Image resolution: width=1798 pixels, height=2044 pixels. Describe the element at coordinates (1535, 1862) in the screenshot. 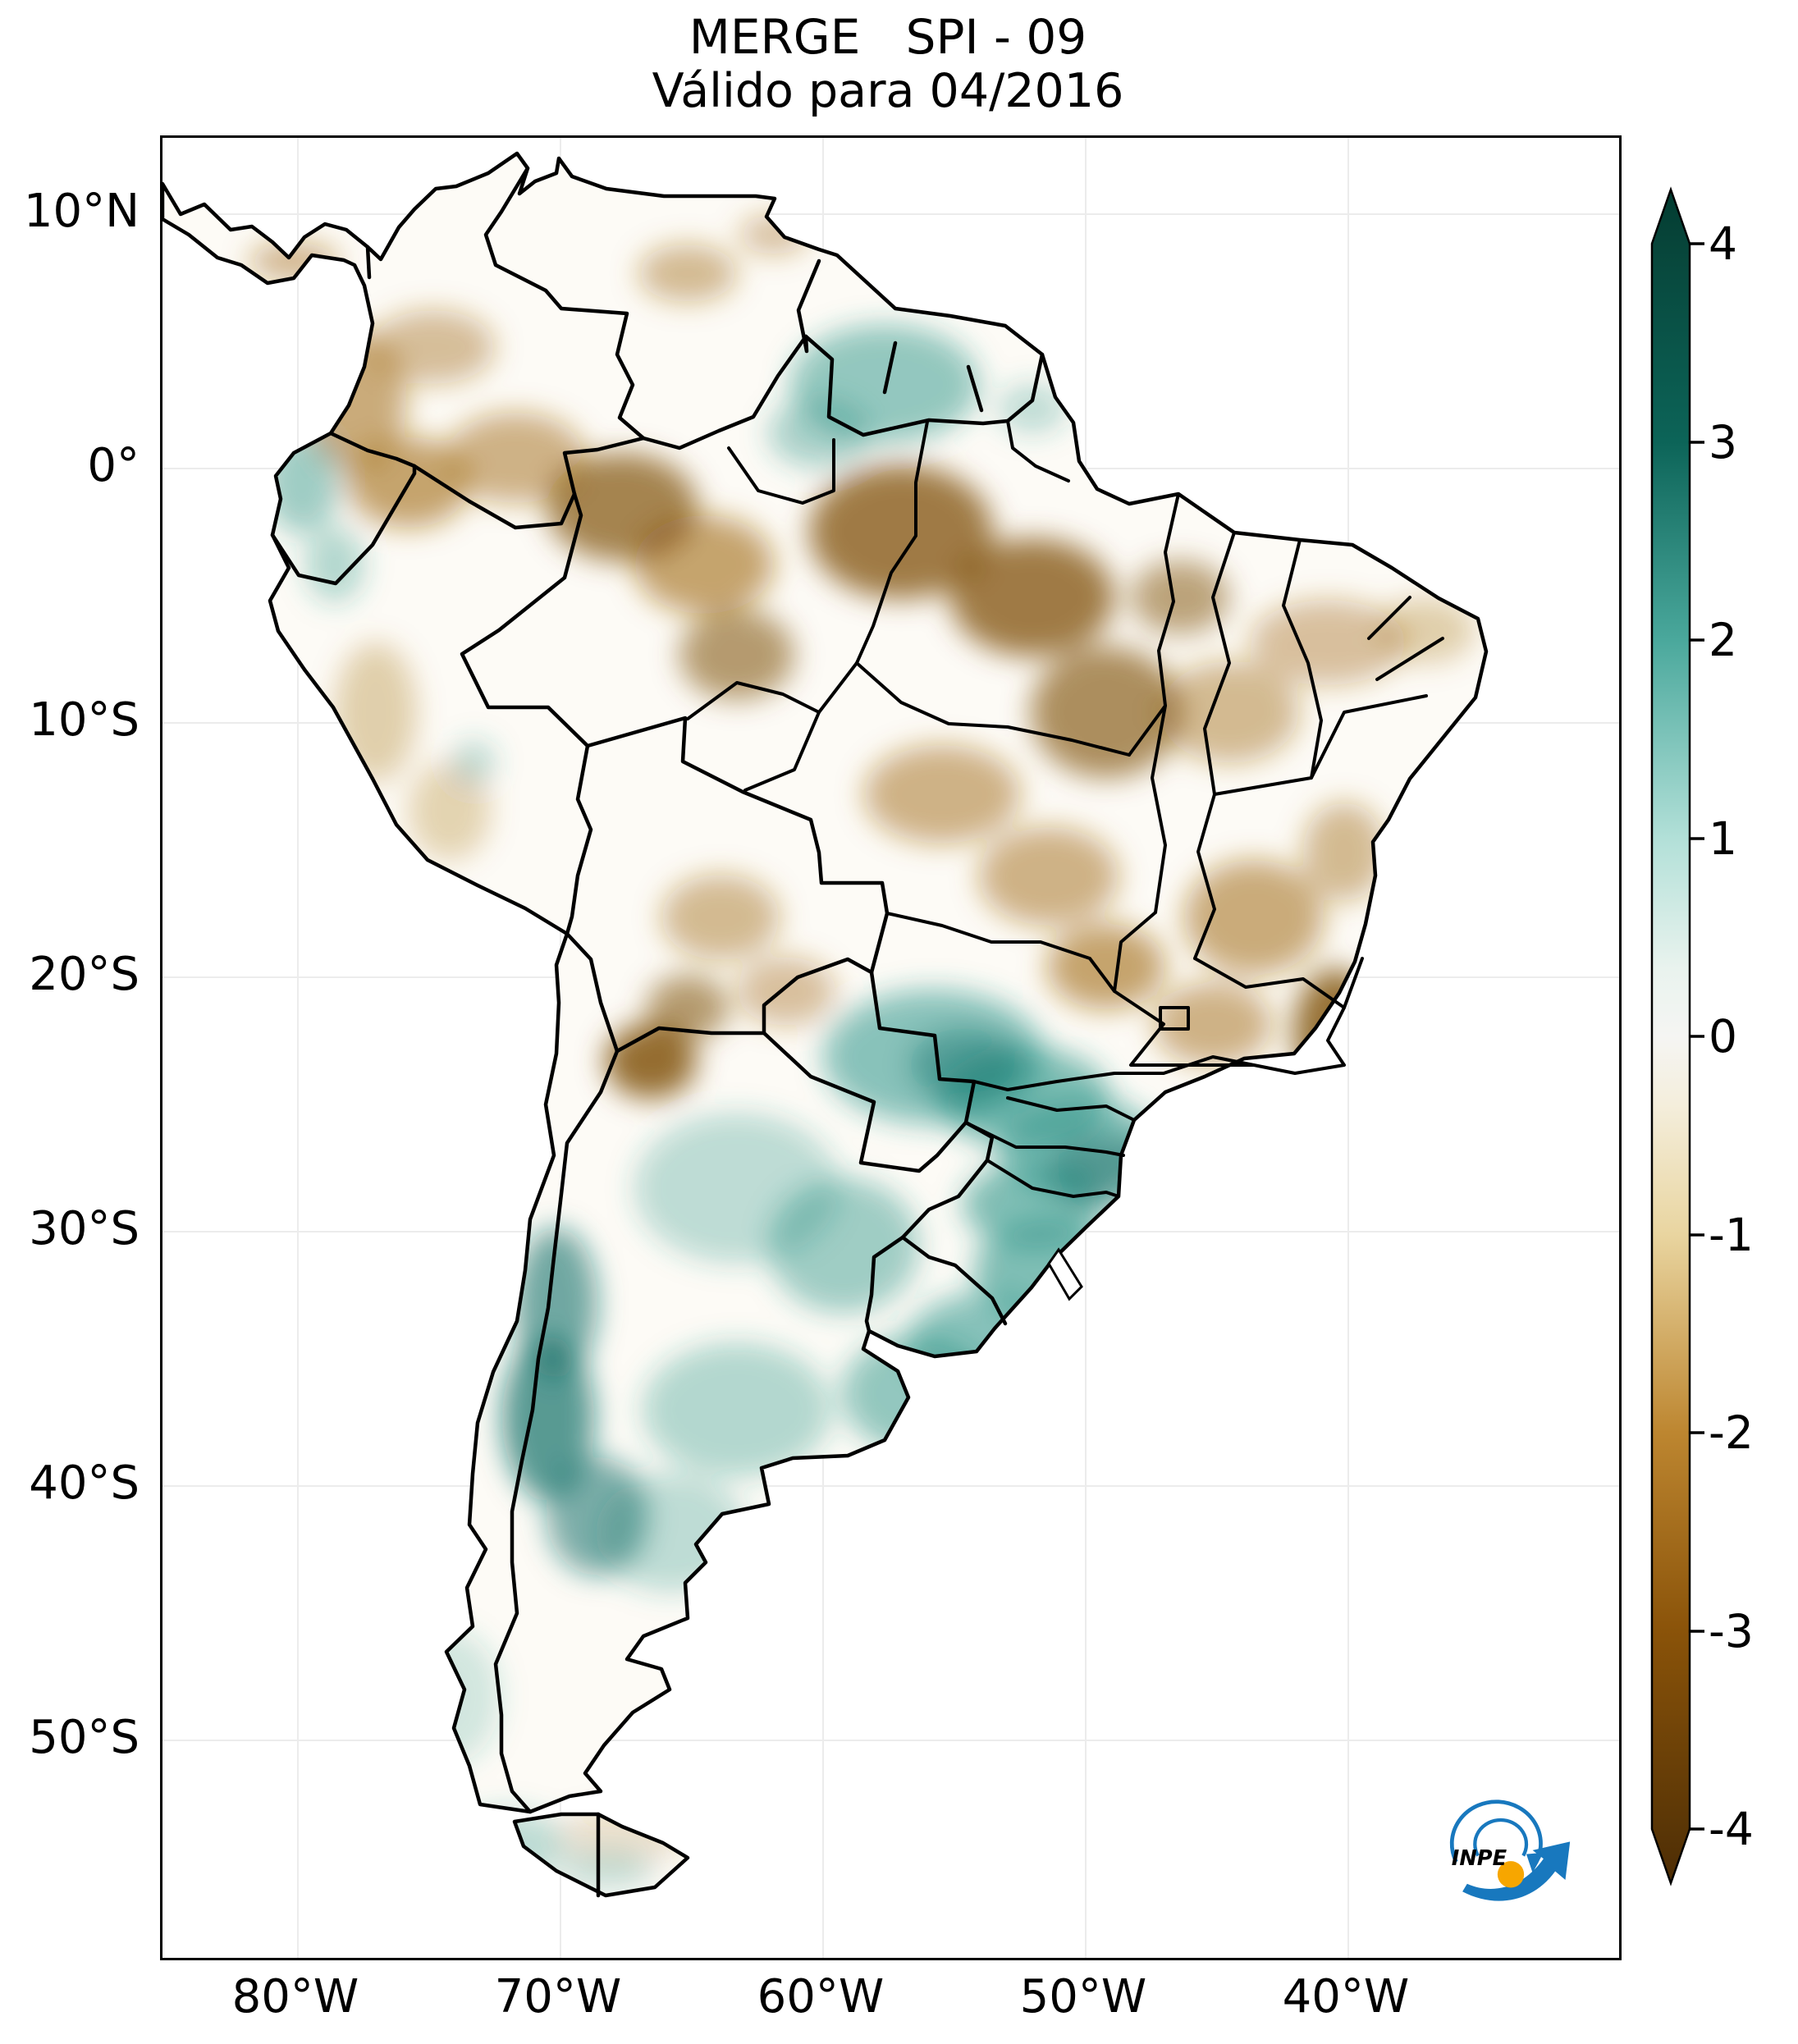

I see `inpe-orbit-arrowhead` at that location.